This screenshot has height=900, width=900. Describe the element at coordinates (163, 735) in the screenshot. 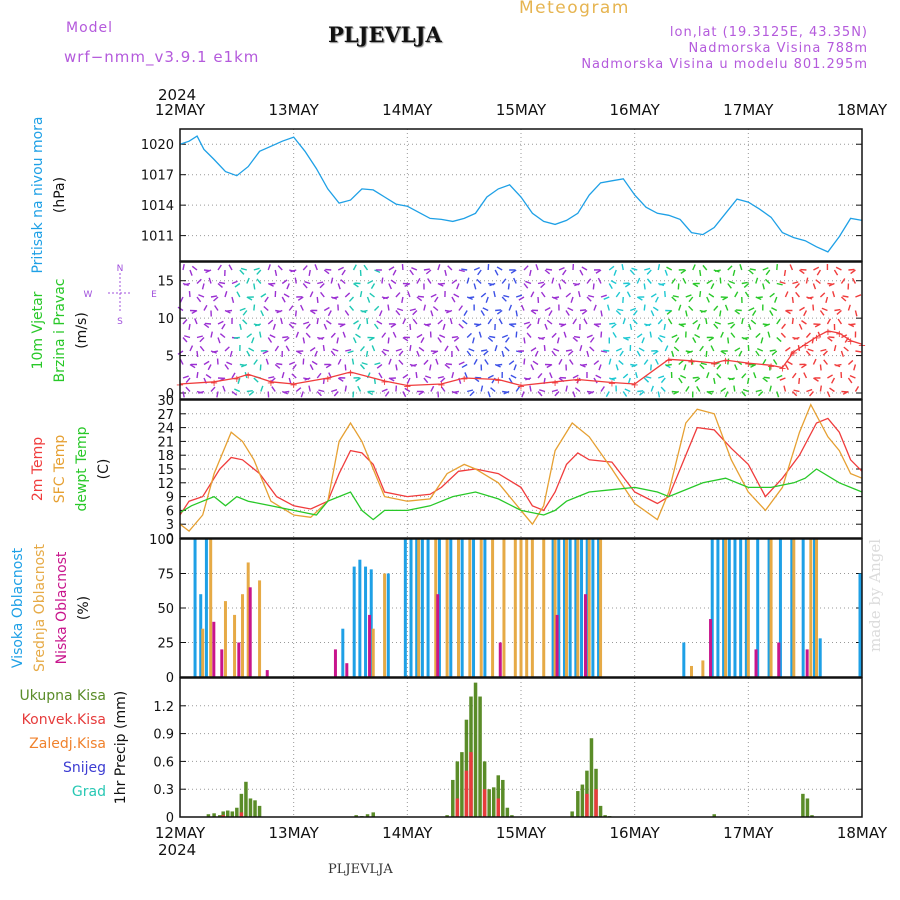

I see `y-tick-label: 0.9` at that location.